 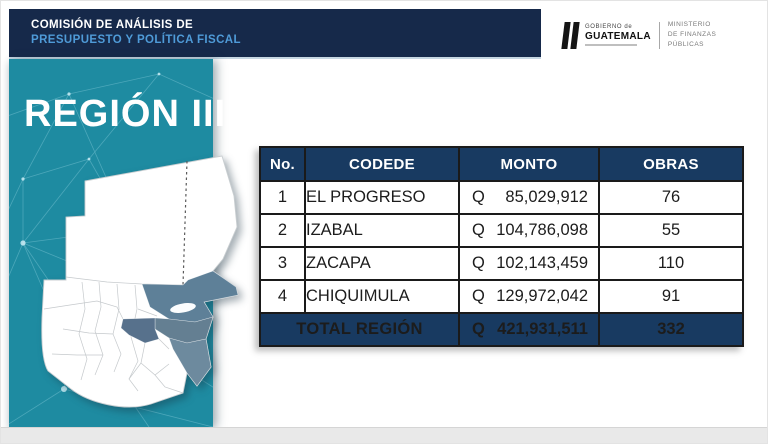 I want to click on ministry-line3: PÚBLICAS, so click(x=685, y=44).